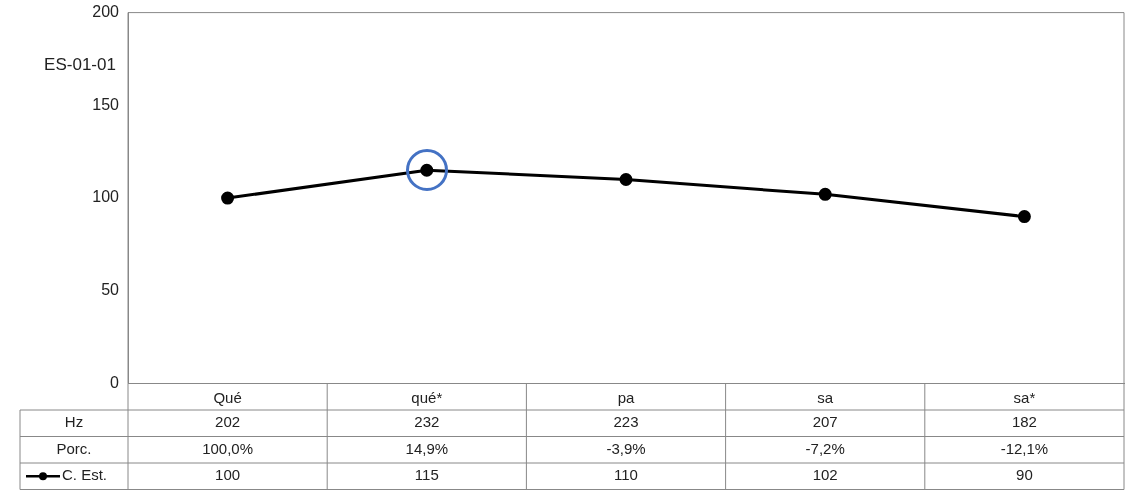 This screenshot has height=497, width=1132. Describe the element at coordinates (427, 397) in the screenshot. I see `x-tick-label: qué*` at that location.